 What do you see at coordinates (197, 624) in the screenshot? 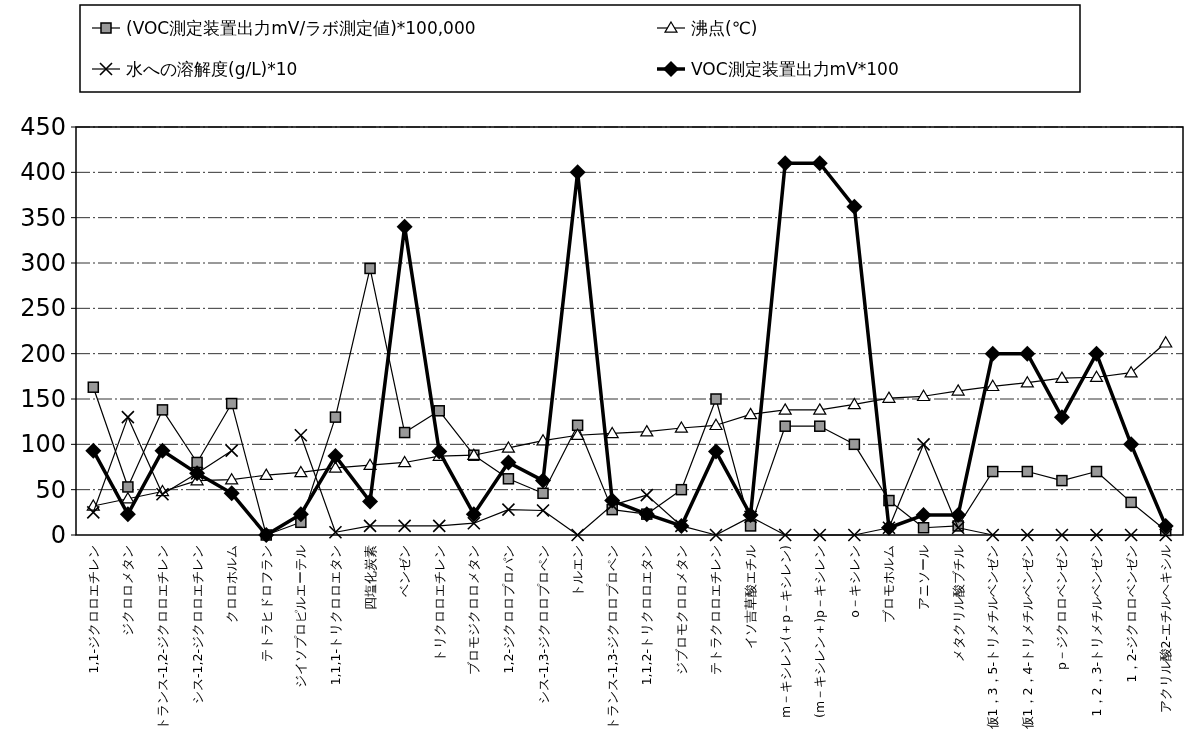
I see `x-tick-label: シス-1,2-ジクロロエチレン` at bounding box center [197, 624].